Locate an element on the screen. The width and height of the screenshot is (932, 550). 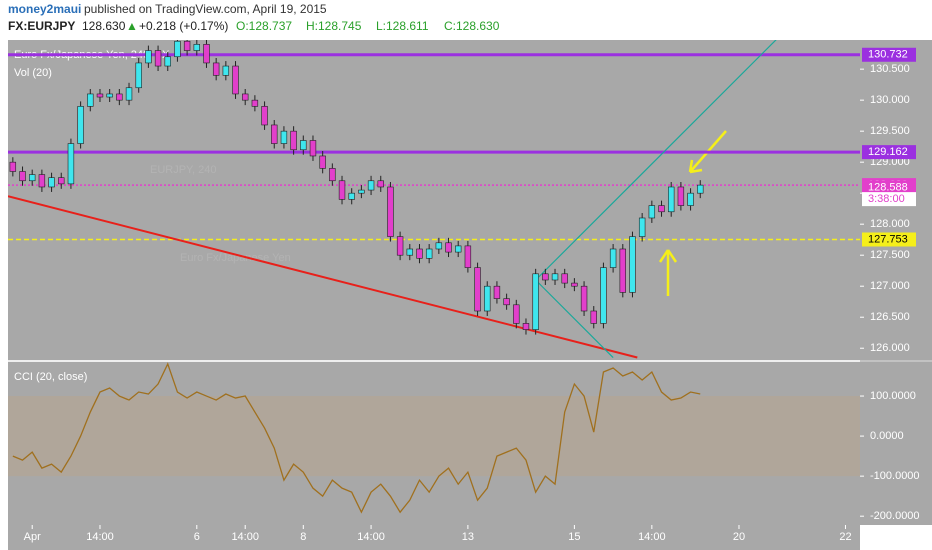
watermark: EURJPY, 240 is located at coordinates (183, 170).